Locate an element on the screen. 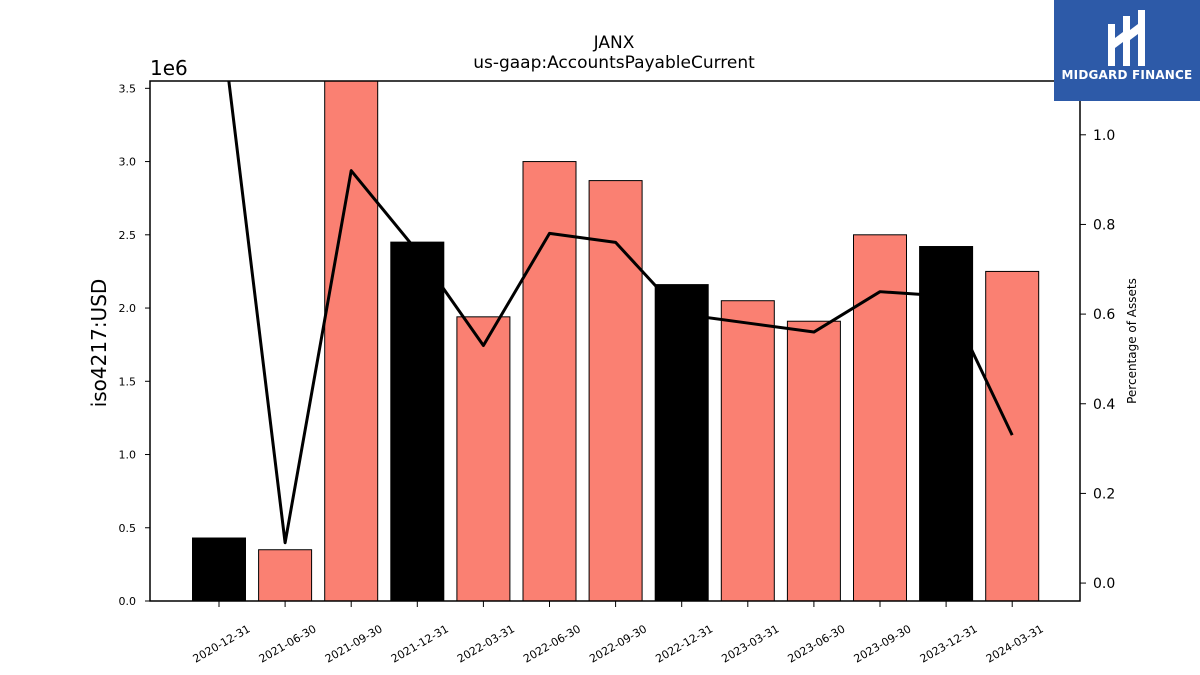 This screenshot has width=1200, height=675. midgard-finance-logo: MIDGARD FINANCE is located at coordinates (1127, 50).